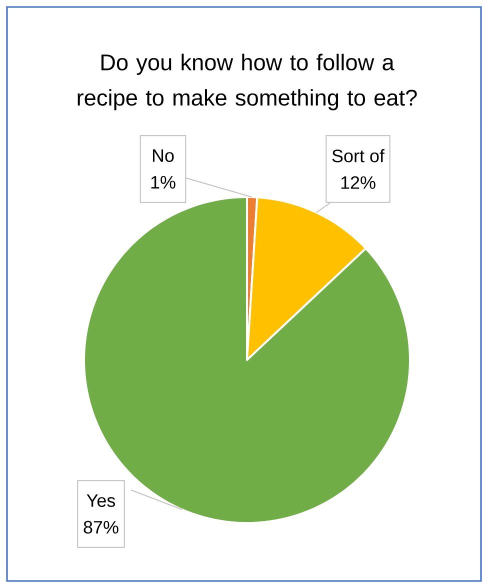  I want to click on slice-label: No, so click(163, 155).